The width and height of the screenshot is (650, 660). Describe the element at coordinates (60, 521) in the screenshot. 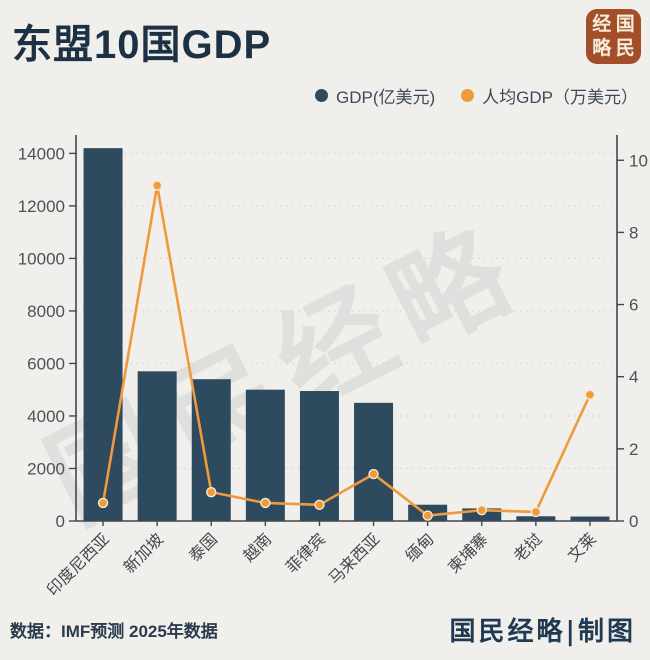

I see `left-tick-label: 0` at that location.